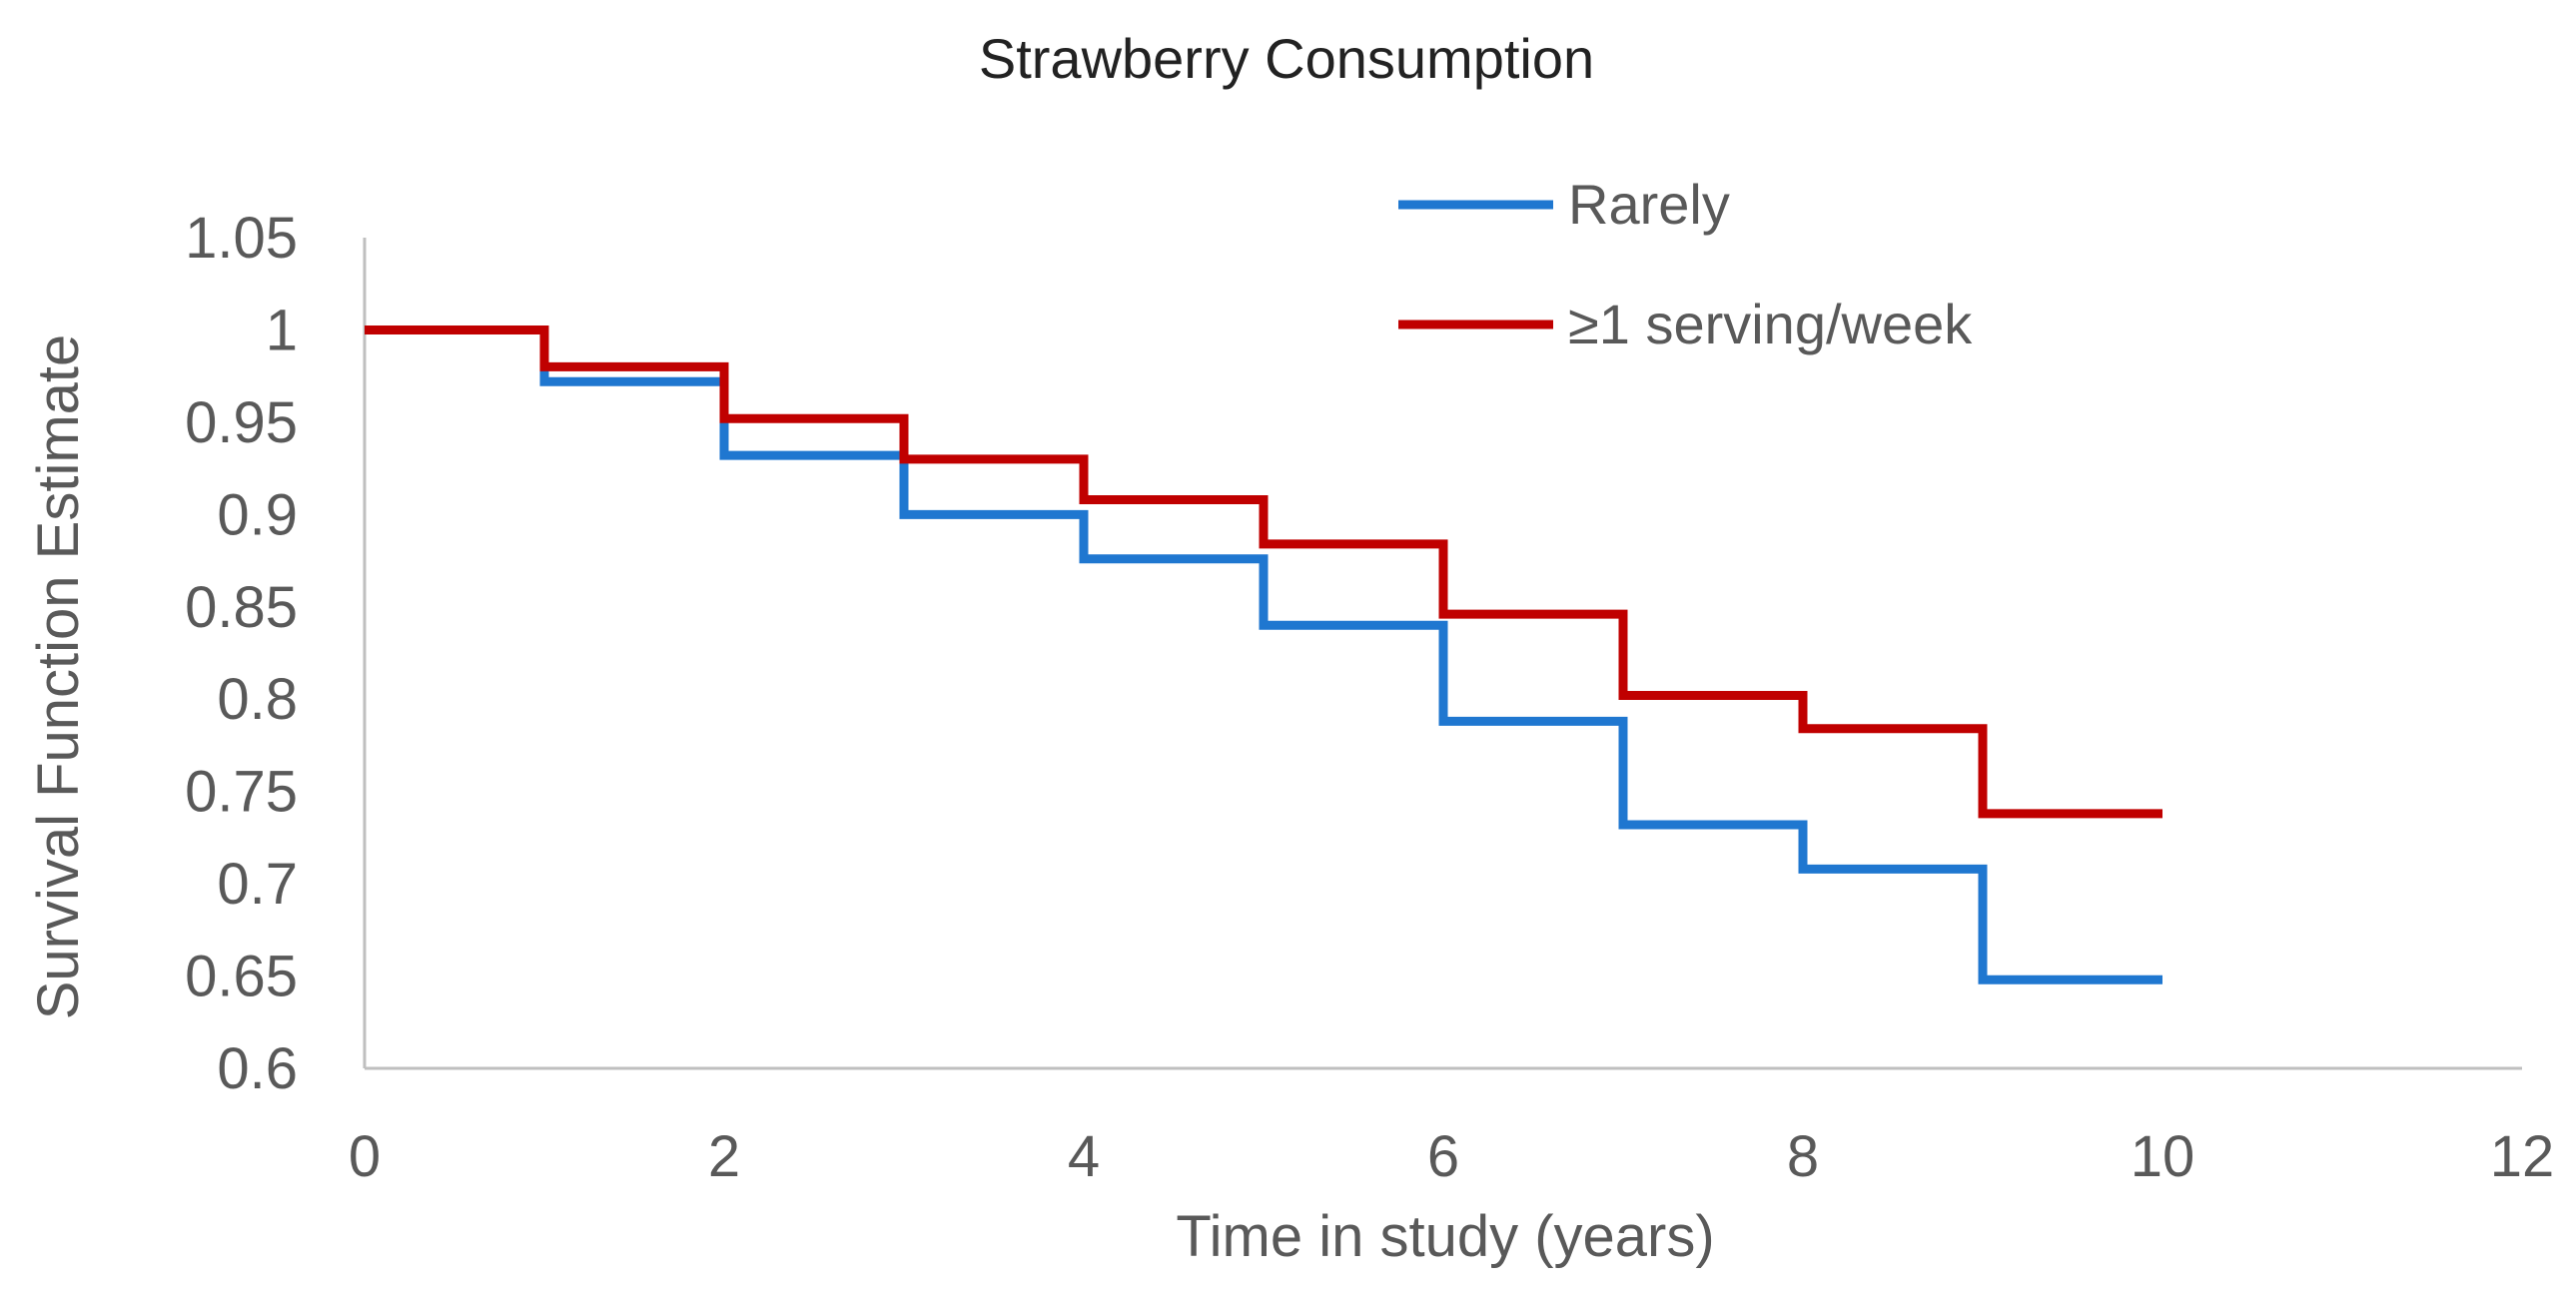 The image size is (2576, 1299). What do you see at coordinates (242, 422) in the screenshot?
I see `y-tick-label: 0.95` at bounding box center [242, 422].